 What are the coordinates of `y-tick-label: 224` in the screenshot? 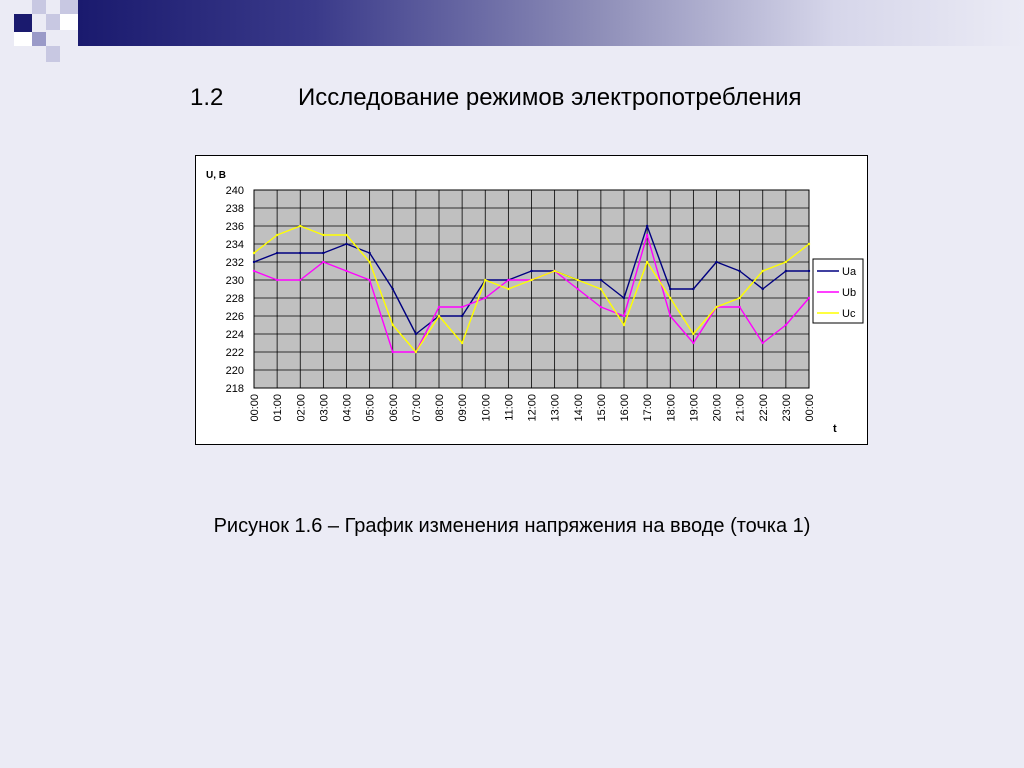 It's located at (235, 335).